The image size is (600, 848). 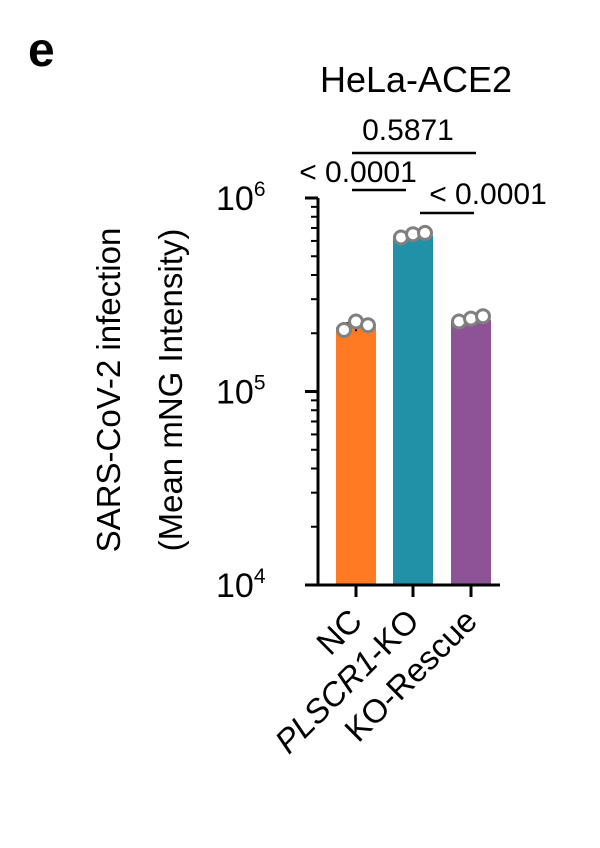 I want to click on chart-title: HeLa-ACE2, so click(x=416, y=79).